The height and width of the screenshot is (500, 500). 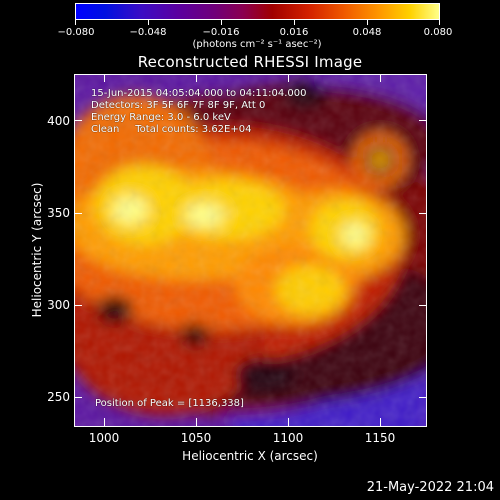 I want to click on colorbar-tick-label: −0.016, so click(x=221, y=32).